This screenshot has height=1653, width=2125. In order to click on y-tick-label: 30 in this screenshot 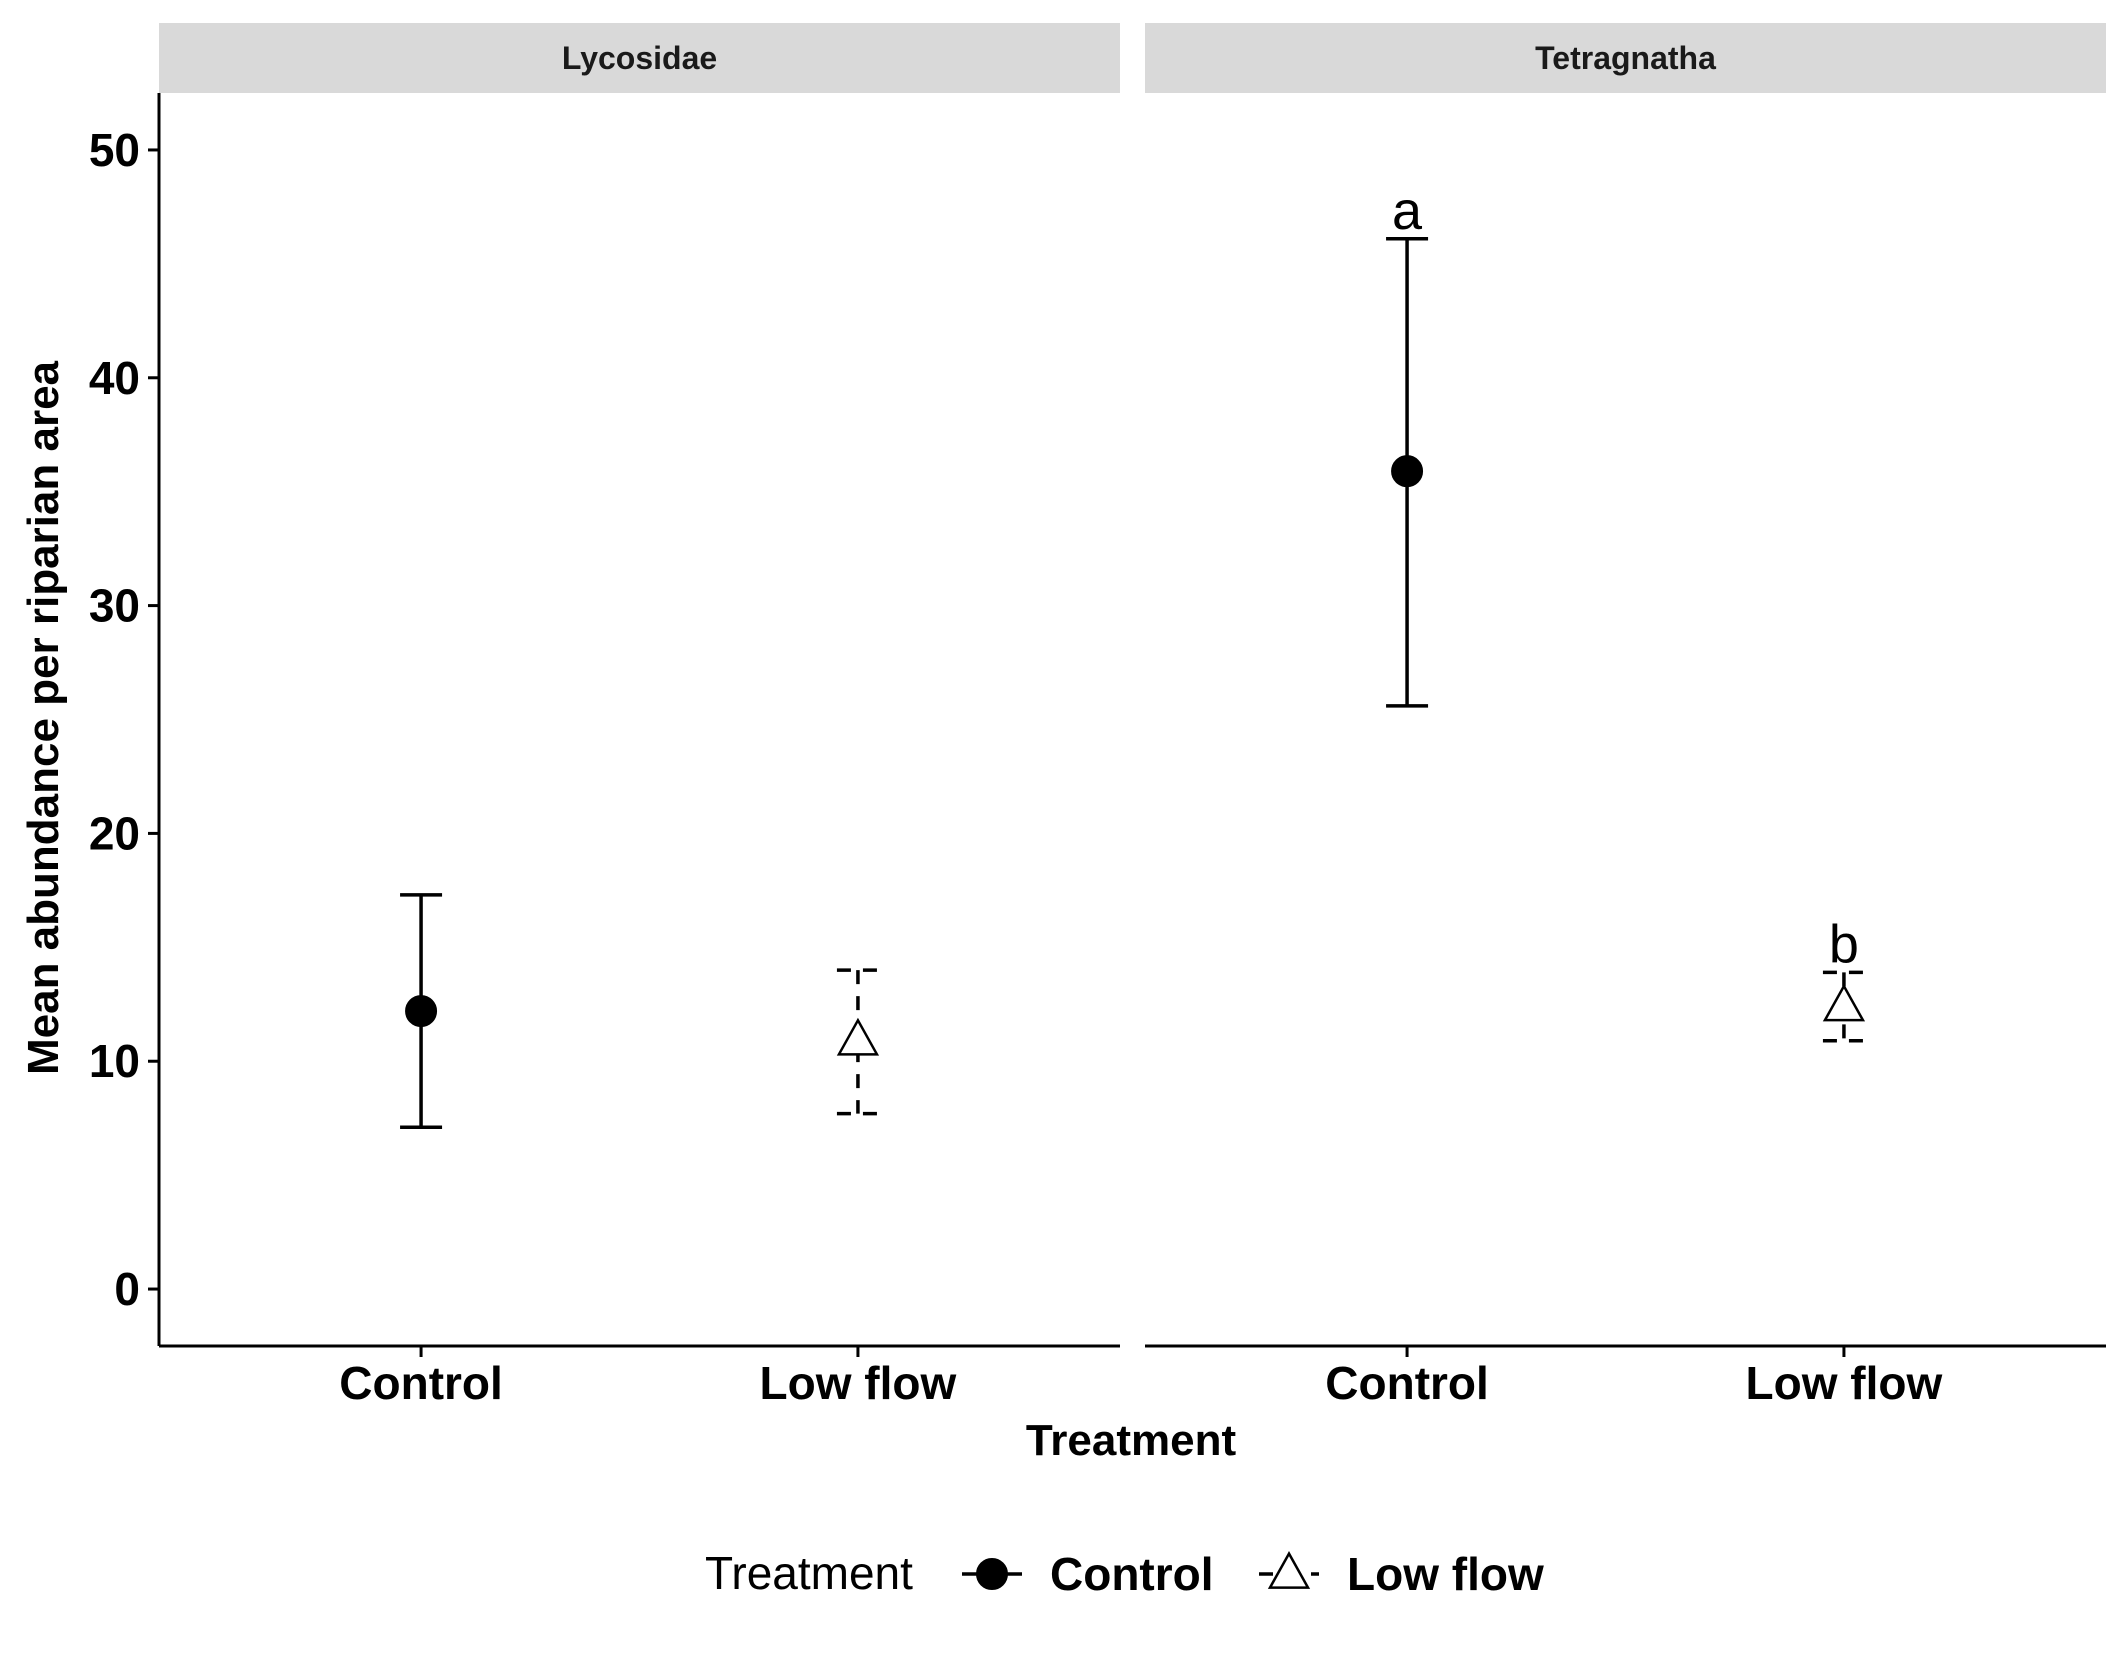, I will do `click(114, 606)`.